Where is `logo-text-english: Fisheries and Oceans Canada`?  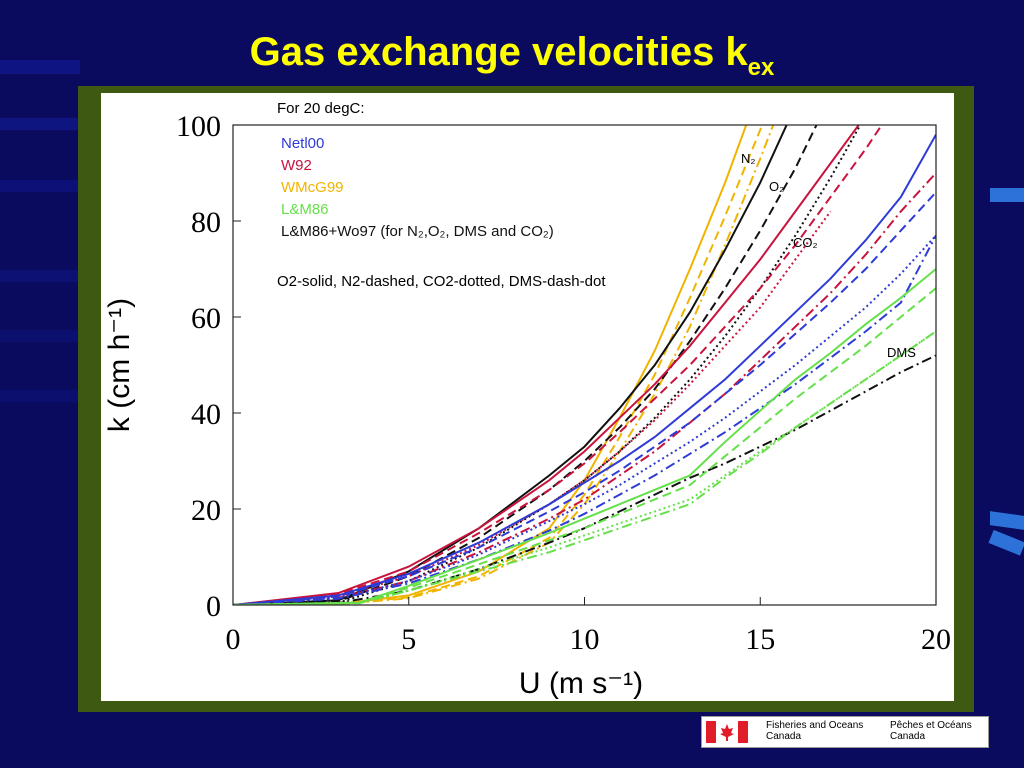 logo-text-english: Fisheries and Oceans Canada is located at coordinates (821, 731).